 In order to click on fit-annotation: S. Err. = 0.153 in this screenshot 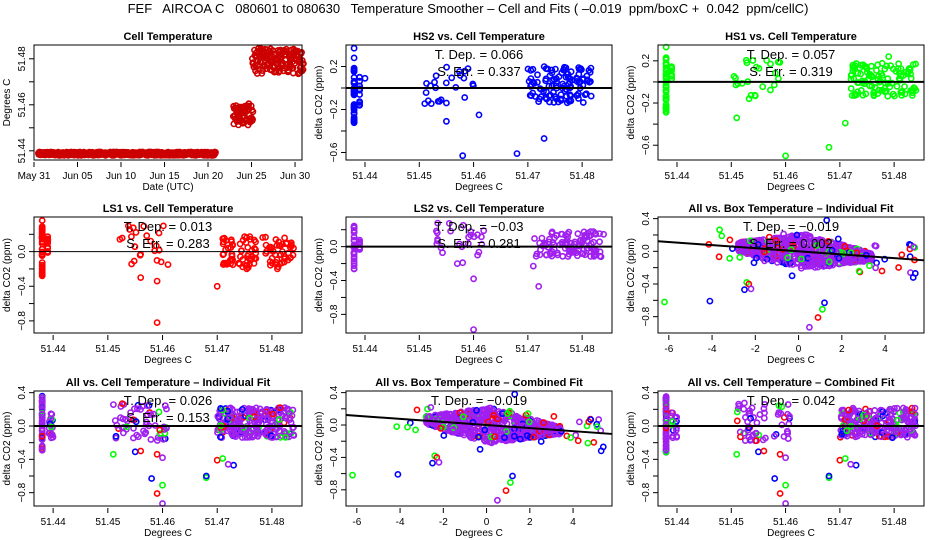, I will do `click(167, 417)`.